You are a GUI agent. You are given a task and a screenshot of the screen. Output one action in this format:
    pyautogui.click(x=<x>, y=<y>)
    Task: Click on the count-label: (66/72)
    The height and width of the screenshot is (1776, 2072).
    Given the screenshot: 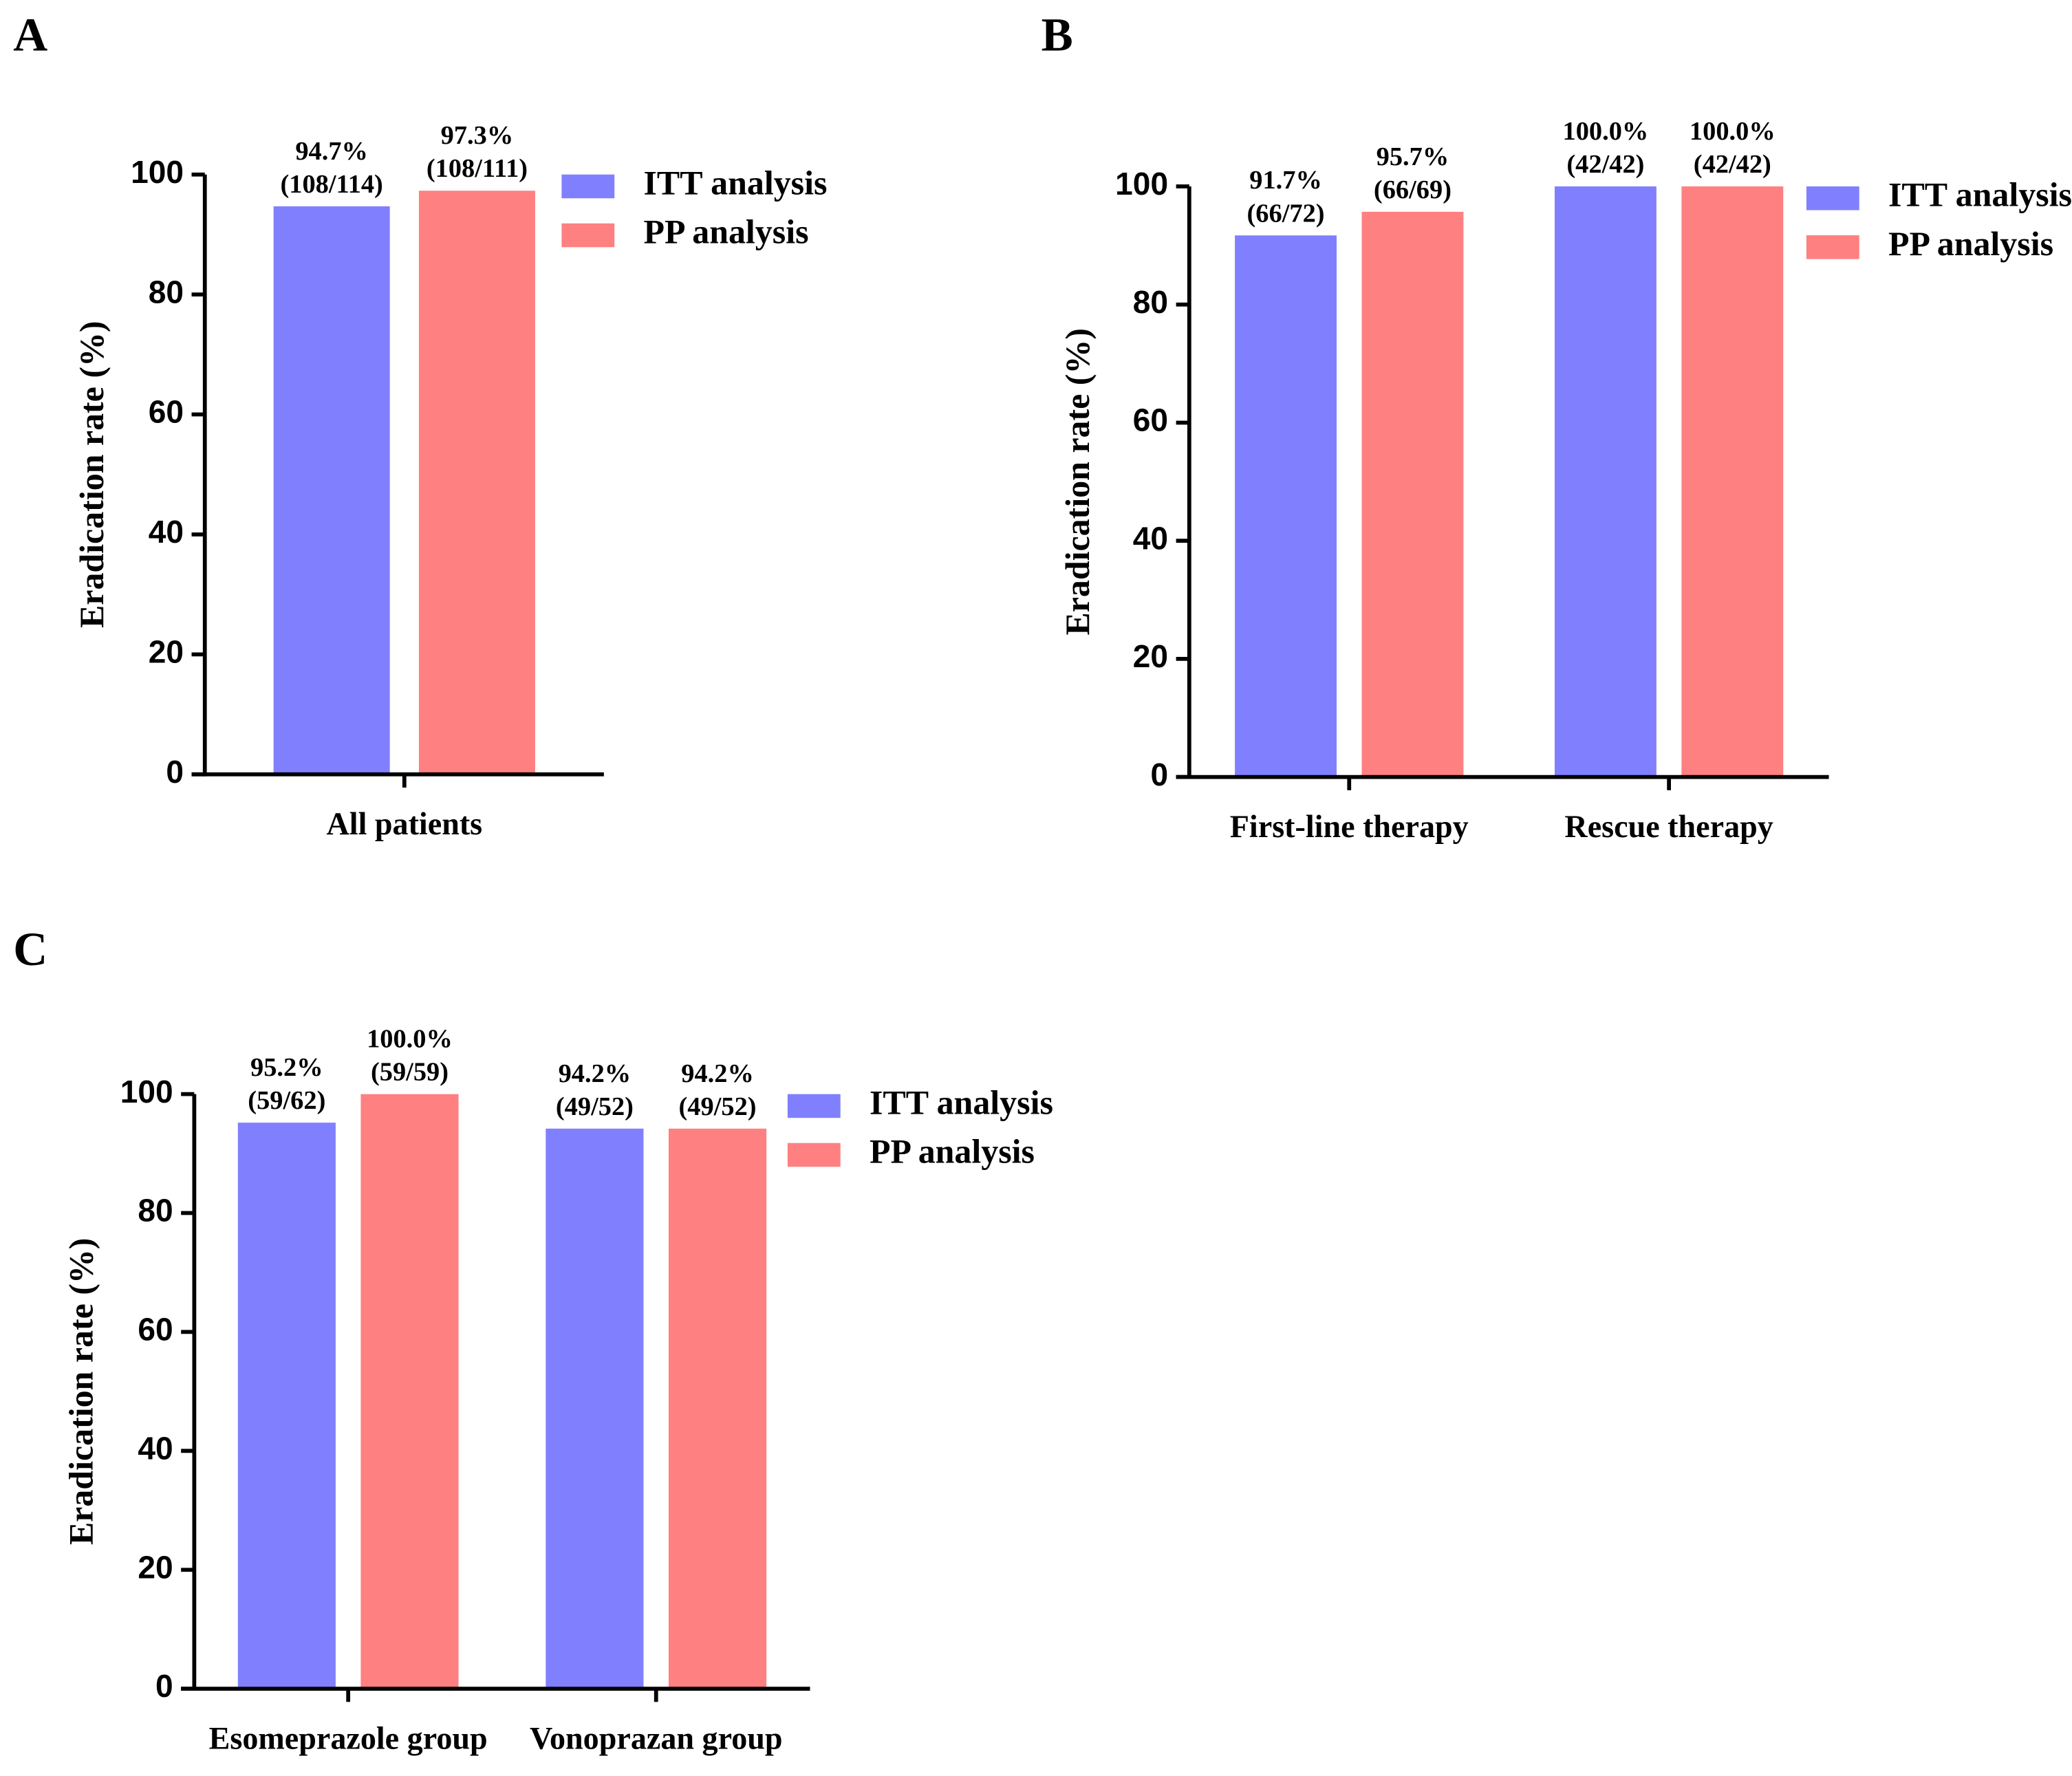 What is the action you would take?
    pyautogui.click(x=1286, y=213)
    